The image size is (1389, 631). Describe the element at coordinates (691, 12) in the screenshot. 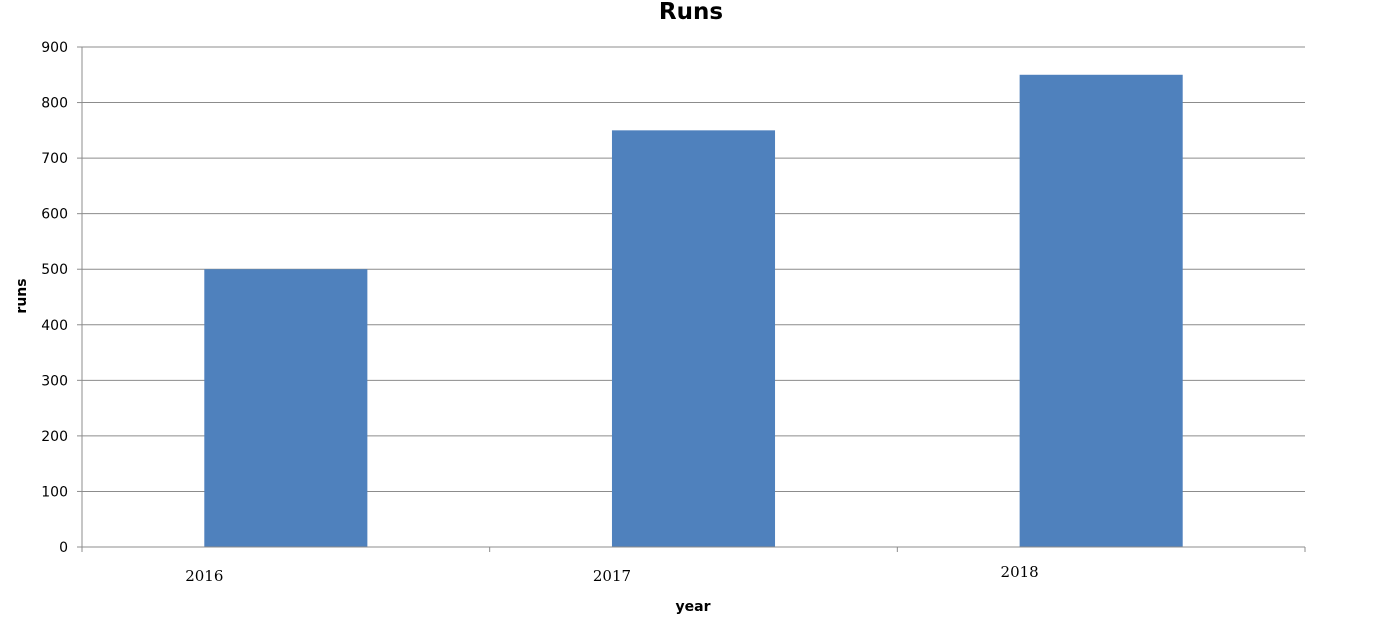

I see `chart-title: Runs` at that location.